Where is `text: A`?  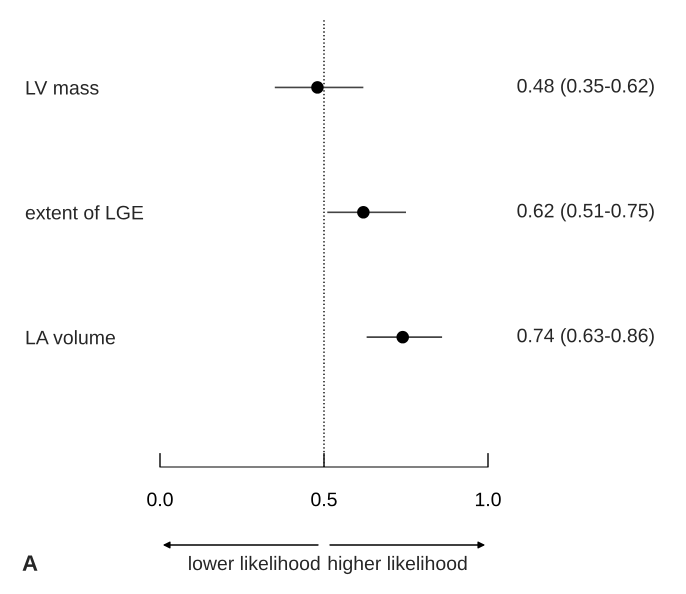
text: A is located at coordinates (30, 563).